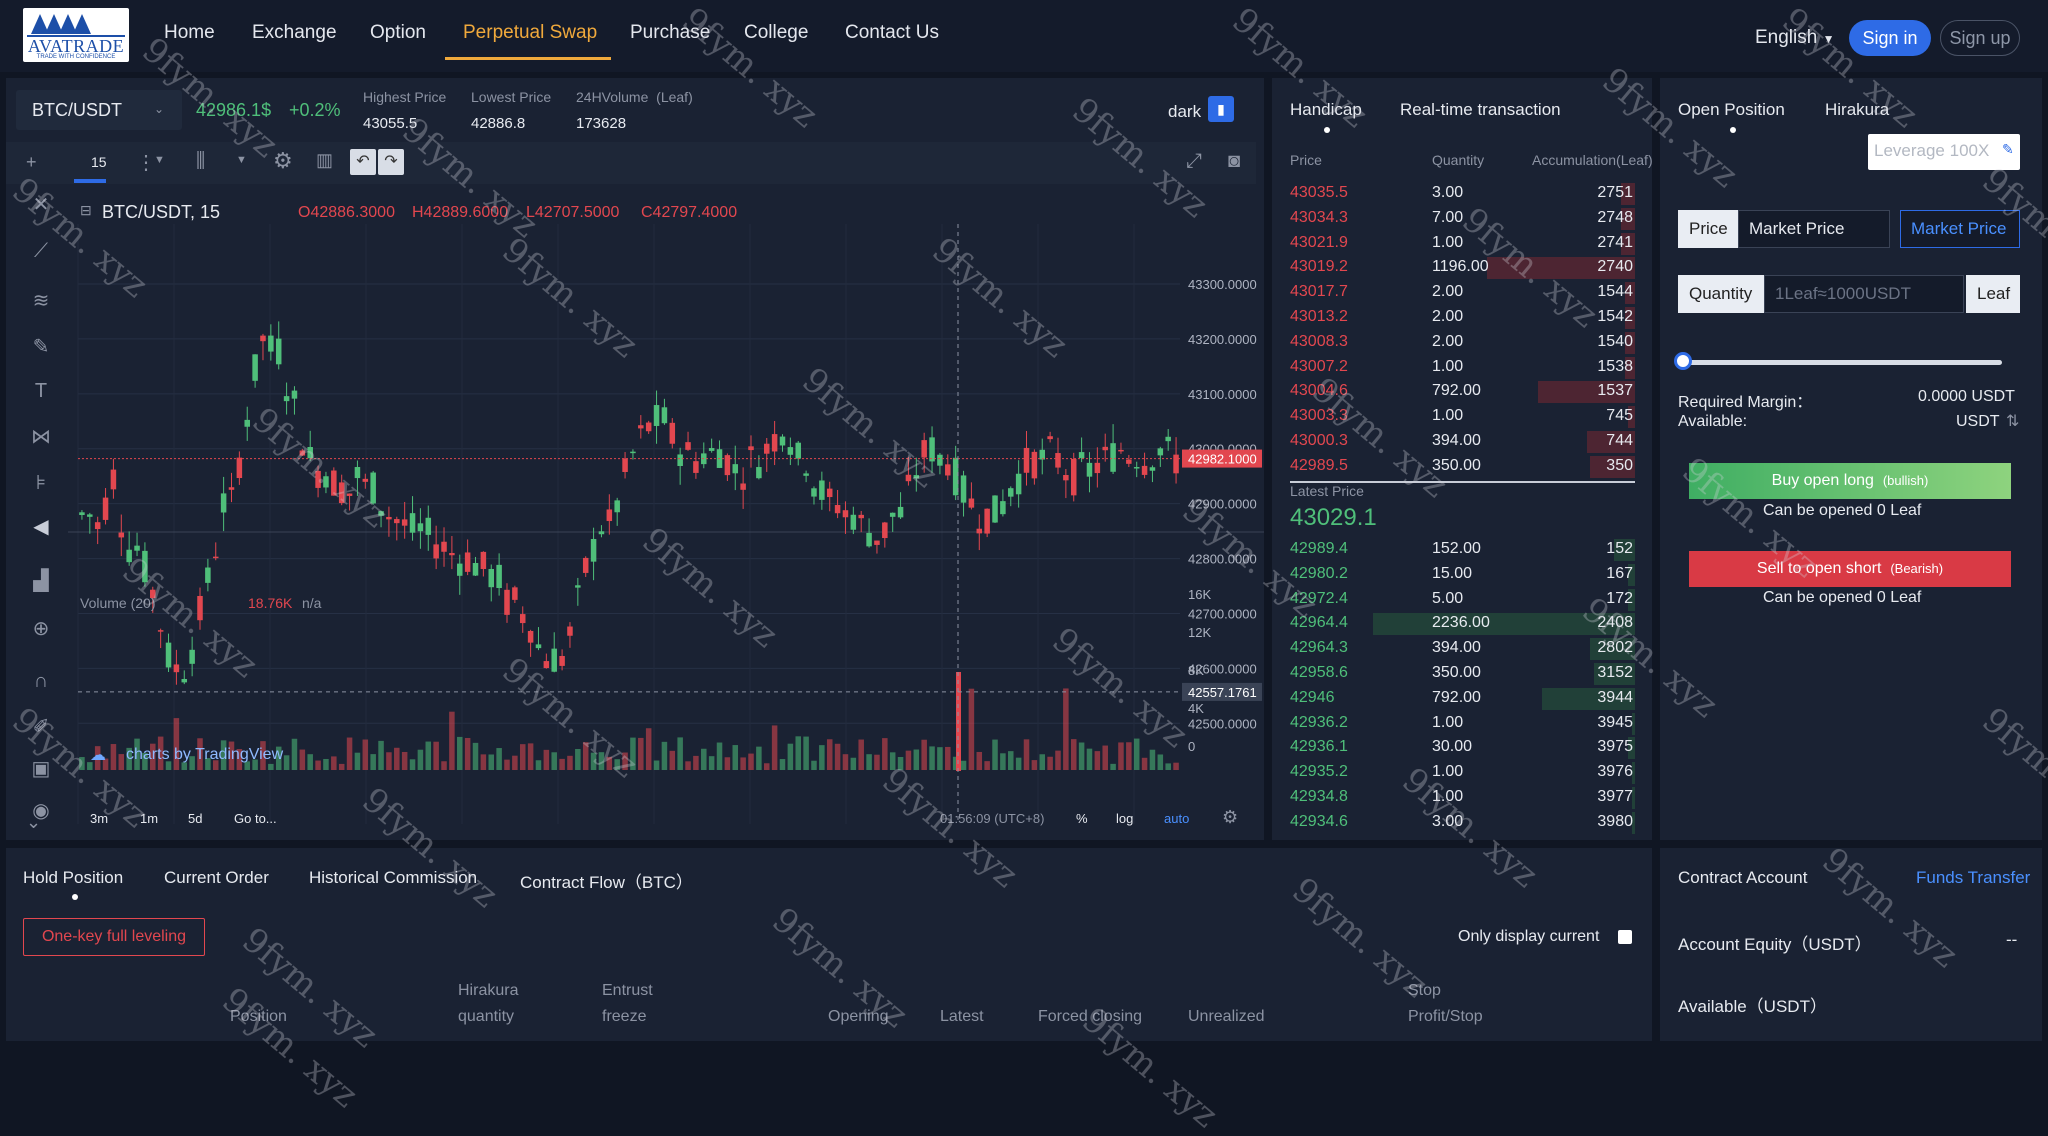 This screenshot has height=1136, width=2048. What do you see at coordinates (1850, 569) in the screenshot?
I see `sell-open-short-button: Sell to open short (Bearish)` at bounding box center [1850, 569].